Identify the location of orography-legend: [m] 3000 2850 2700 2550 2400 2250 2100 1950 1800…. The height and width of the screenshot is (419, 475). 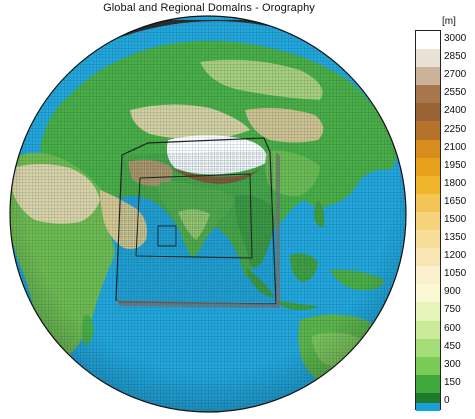
(444, 216).